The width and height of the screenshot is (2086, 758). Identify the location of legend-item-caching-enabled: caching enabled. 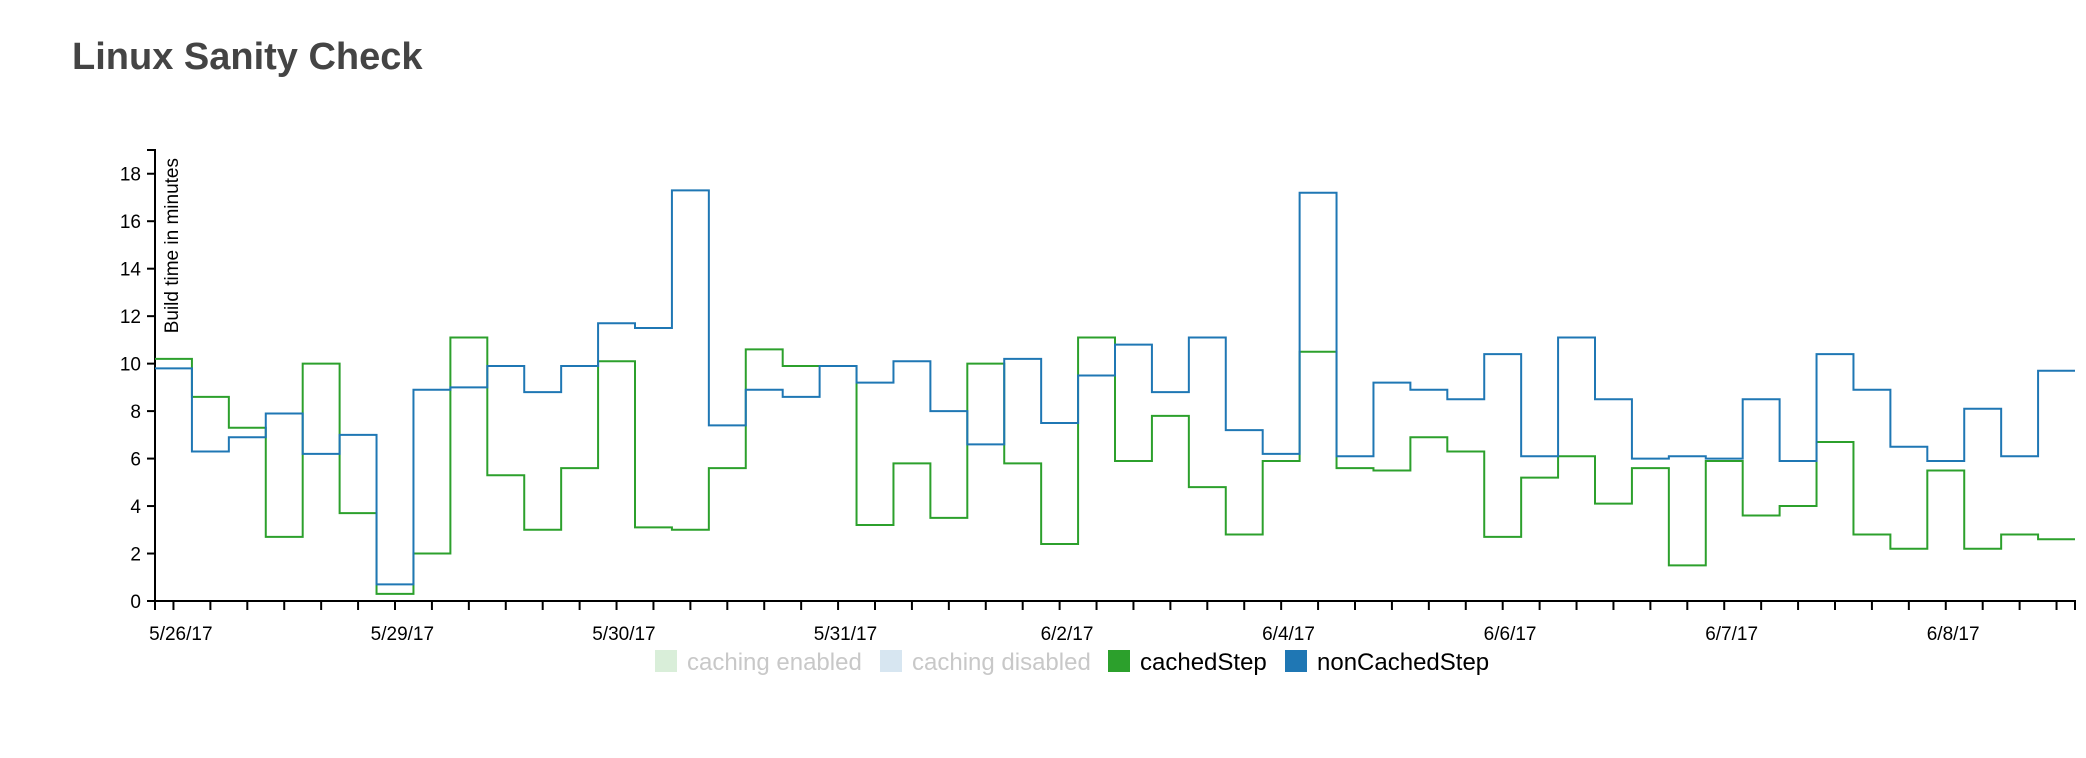
(758, 662).